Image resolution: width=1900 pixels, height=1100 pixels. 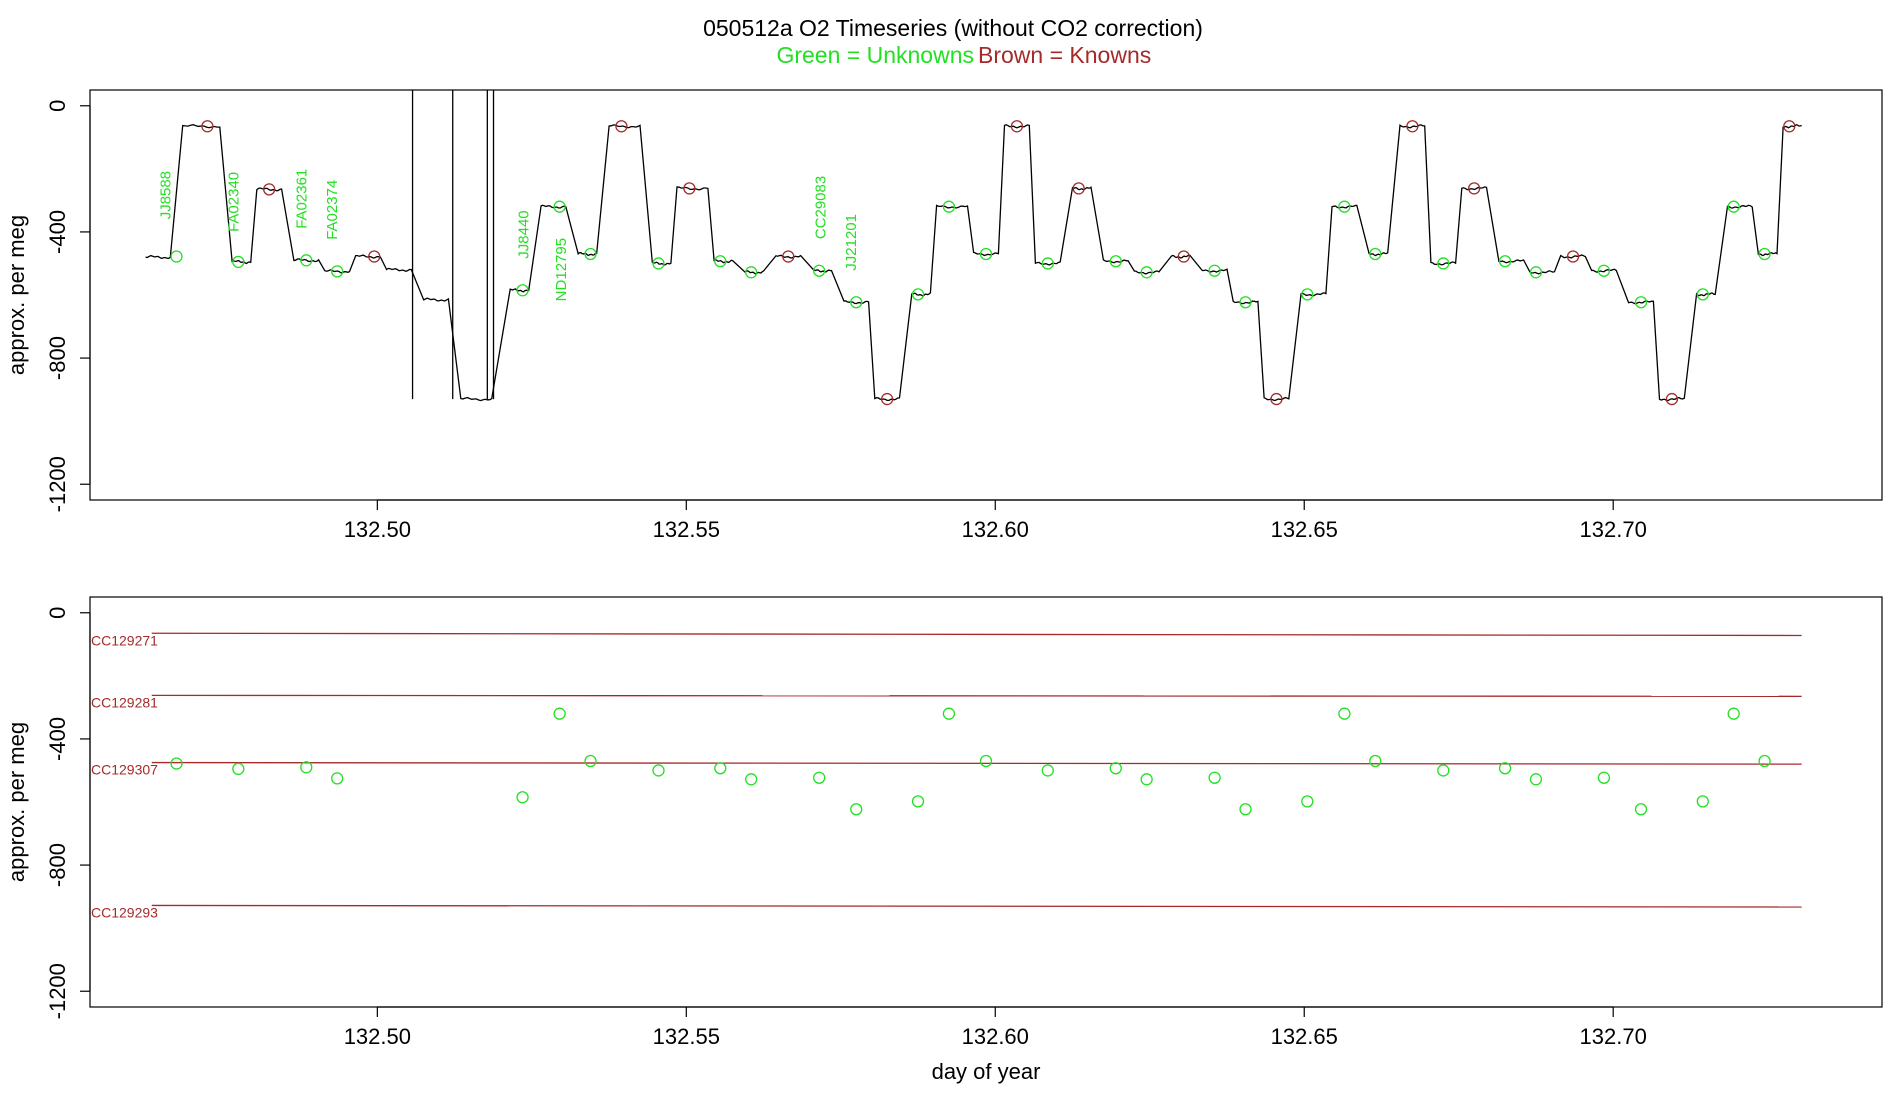 I want to click on y-tick-label: 0, so click(x=57, y=613).